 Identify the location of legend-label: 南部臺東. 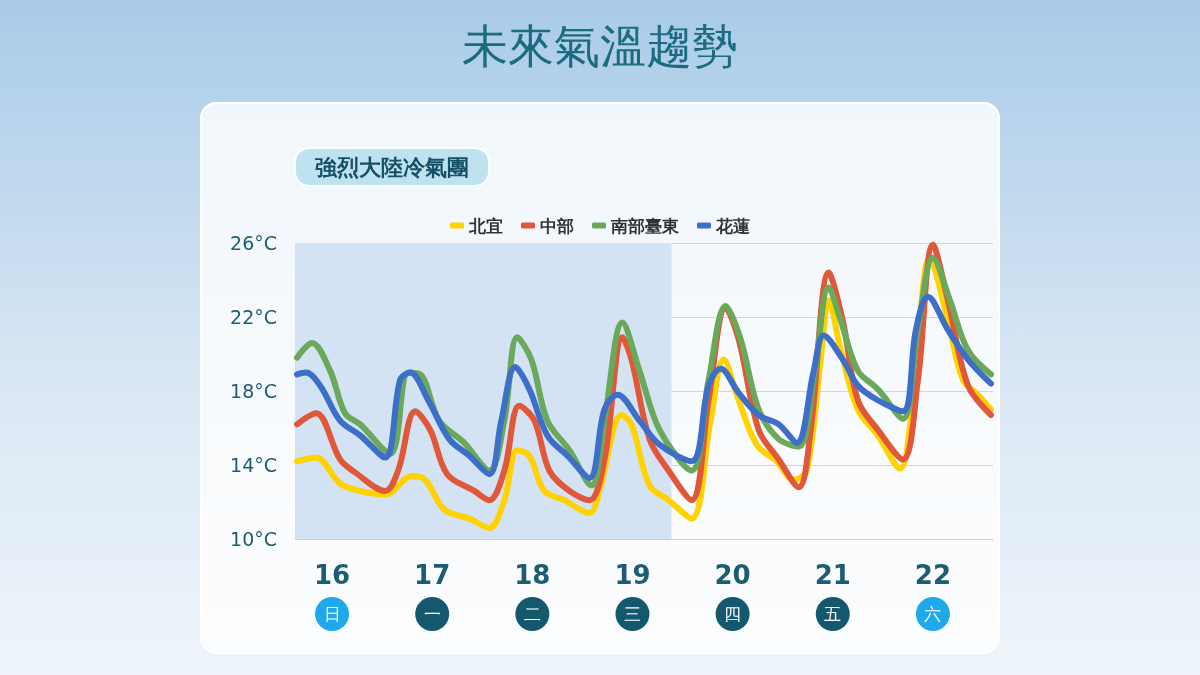
(645, 225).